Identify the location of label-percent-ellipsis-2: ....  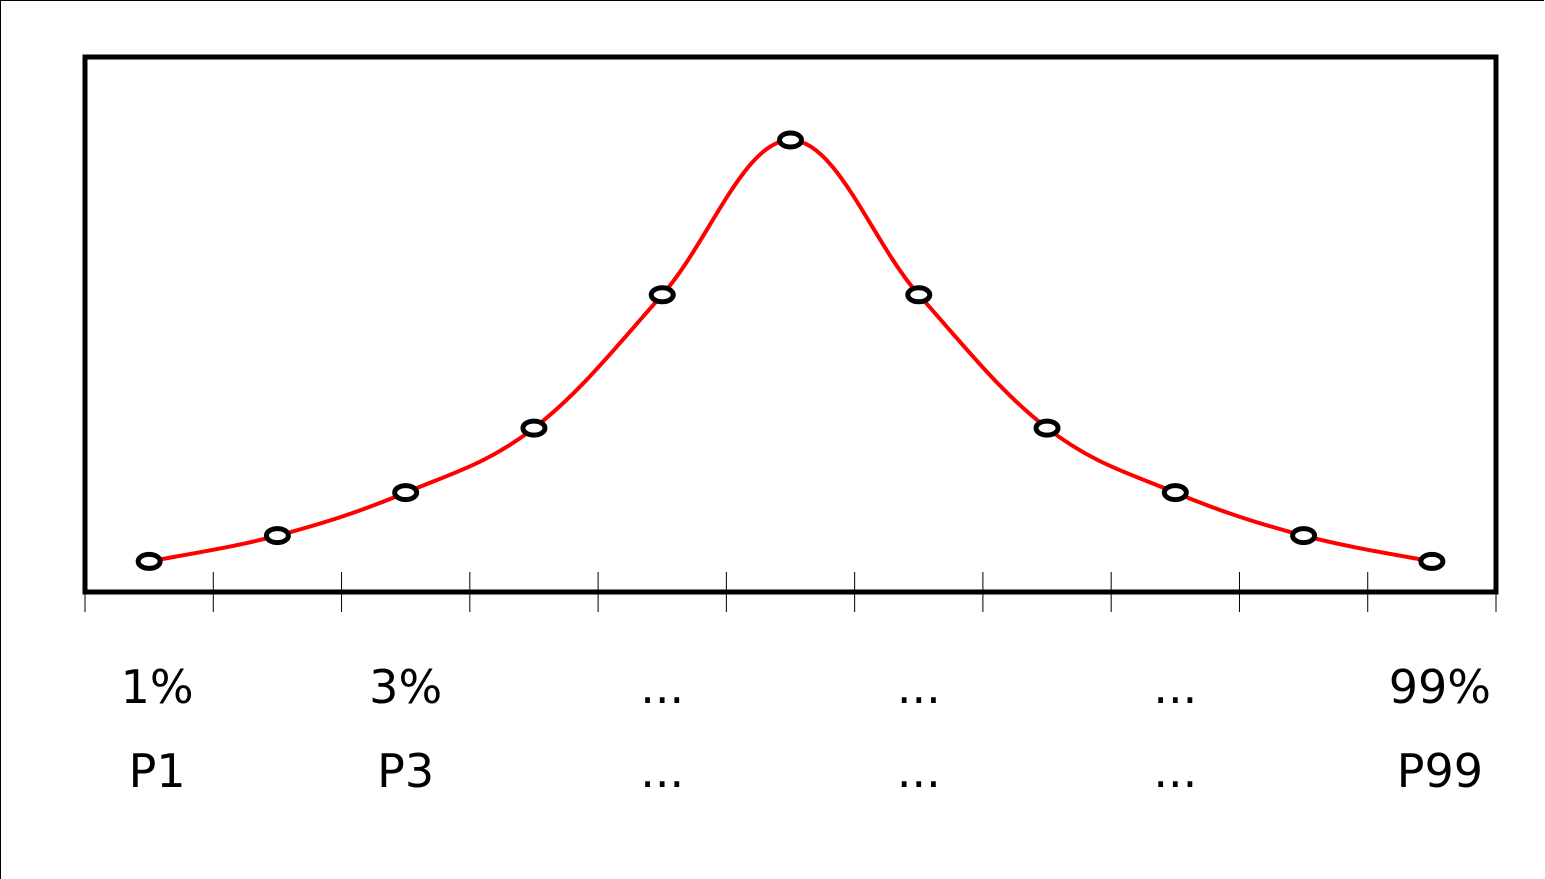
(918, 687).